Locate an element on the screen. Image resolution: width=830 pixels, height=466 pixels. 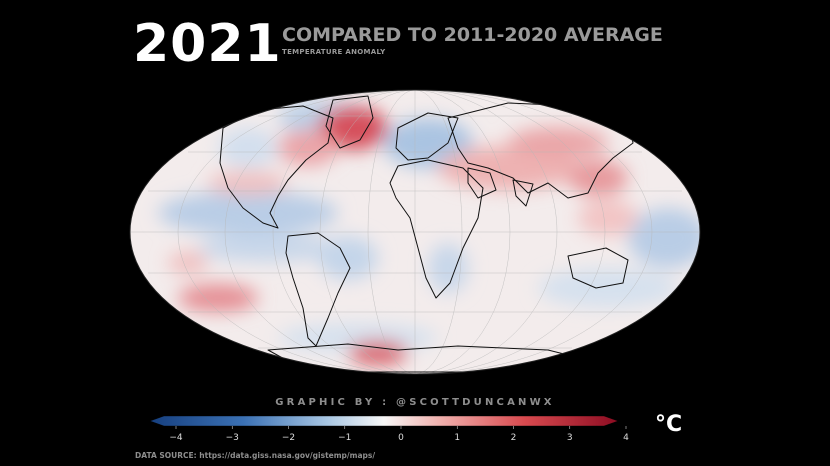
colorbar-tick-label: −1 is located at coordinates (344, 438).